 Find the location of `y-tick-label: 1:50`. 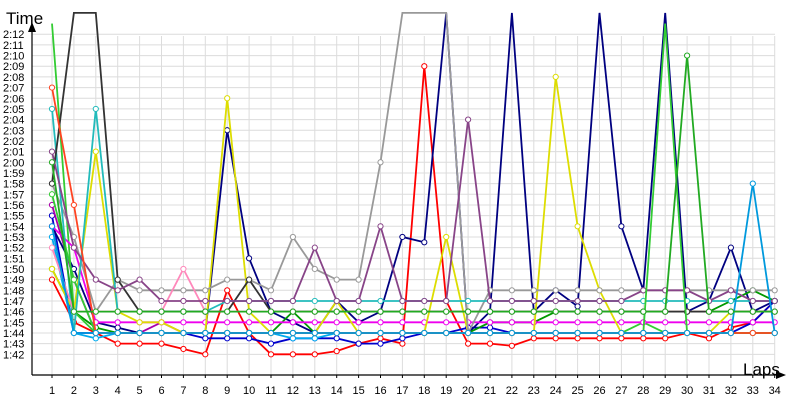

y-tick-label: 1:50 is located at coordinates (13, 270).